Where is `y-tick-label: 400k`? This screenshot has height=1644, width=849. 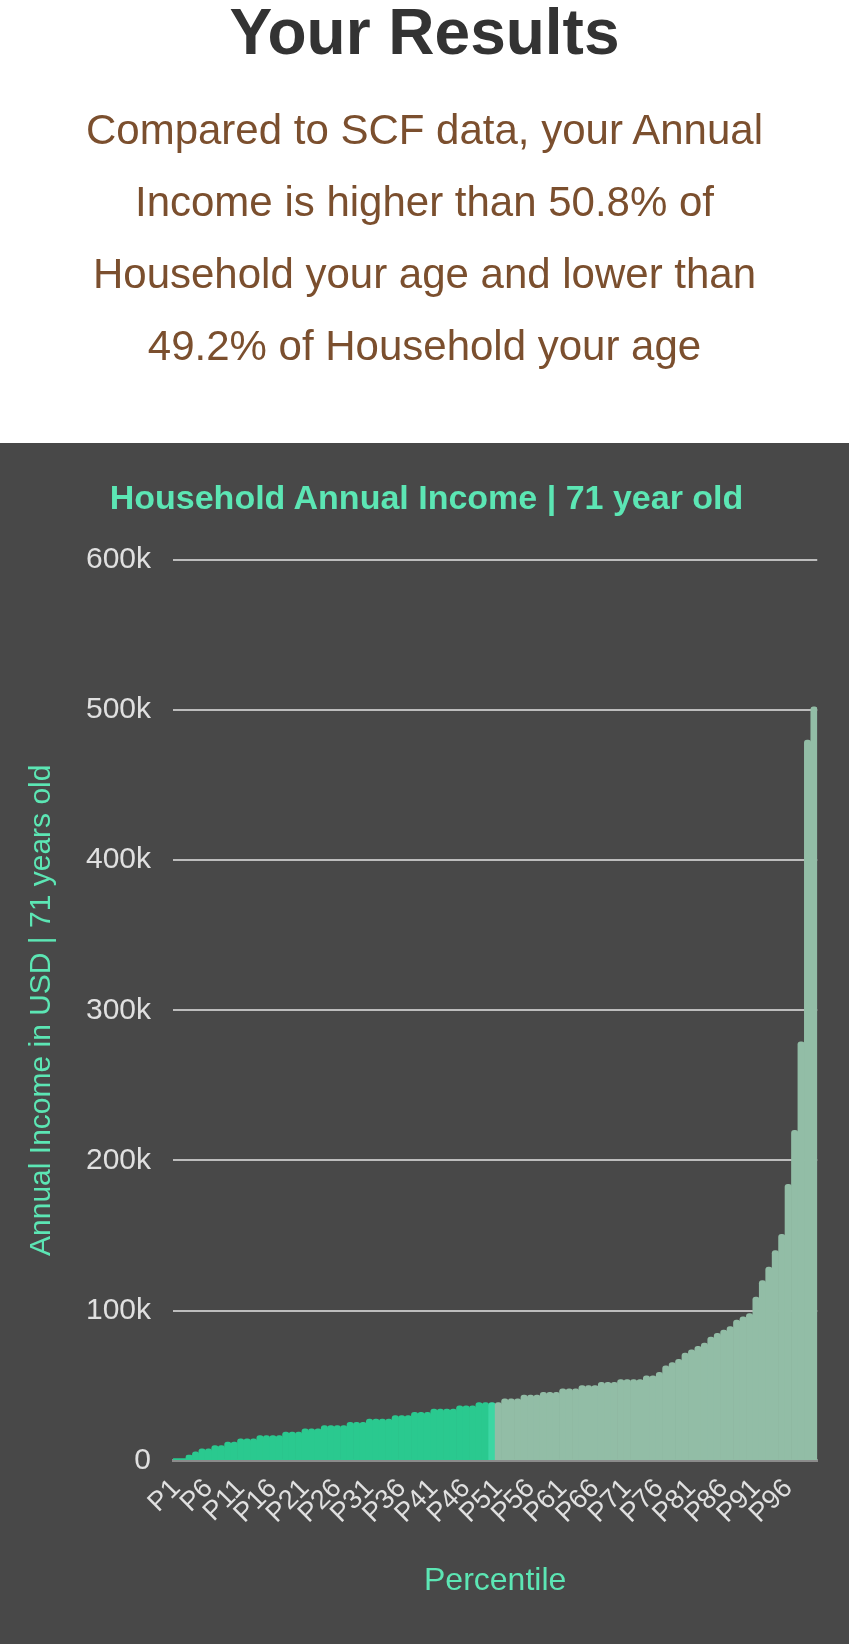 y-tick-label: 400k is located at coordinates (119, 858).